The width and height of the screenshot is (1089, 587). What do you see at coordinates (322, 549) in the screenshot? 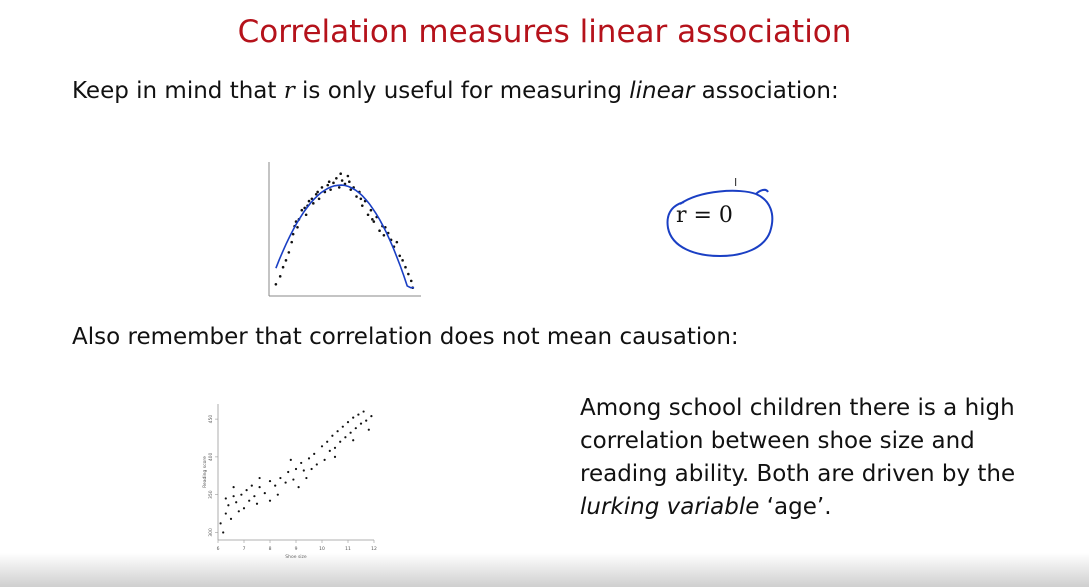
I see `x-tick-label: 10` at bounding box center [322, 549].